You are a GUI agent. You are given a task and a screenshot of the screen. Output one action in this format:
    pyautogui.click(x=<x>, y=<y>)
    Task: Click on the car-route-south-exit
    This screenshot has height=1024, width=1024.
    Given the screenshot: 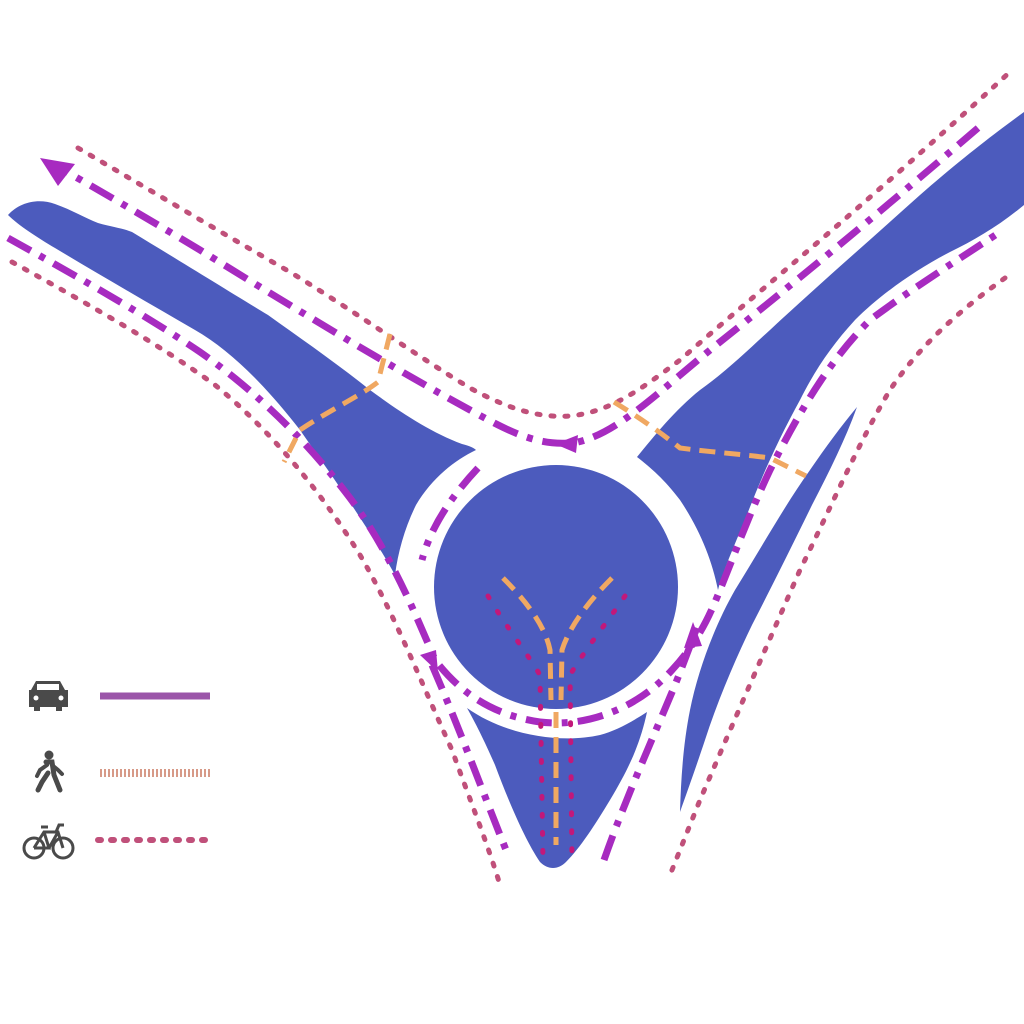 What is the action you would take?
    pyautogui.click(x=470, y=760)
    